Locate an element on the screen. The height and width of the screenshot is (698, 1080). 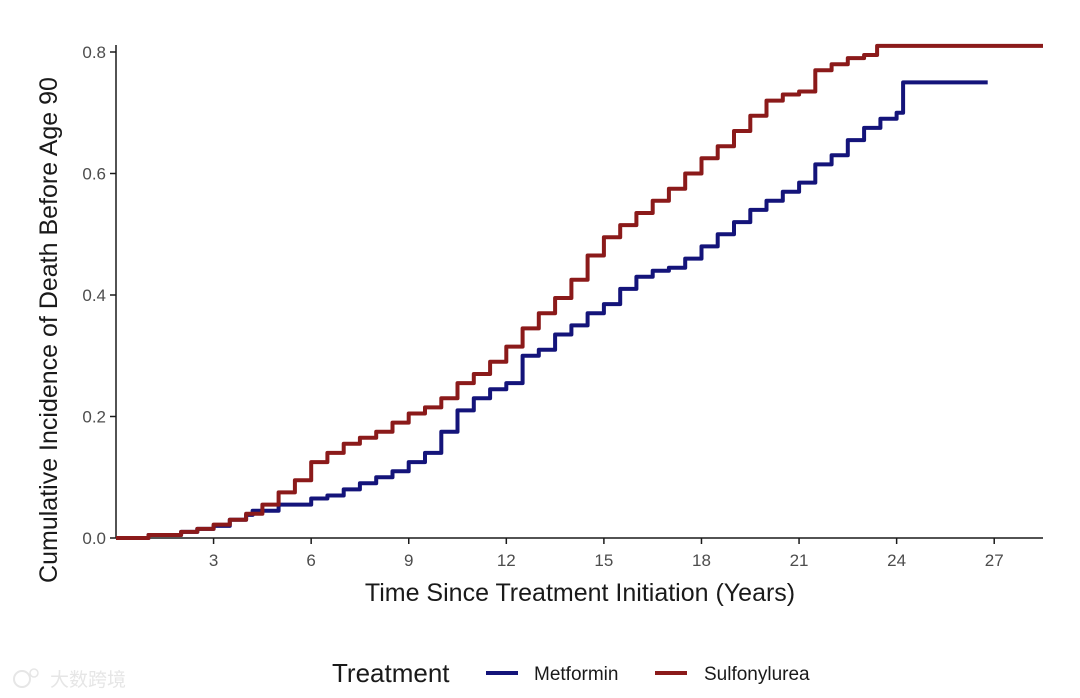
x-tick-label: 3 is located at coordinates (213, 560).